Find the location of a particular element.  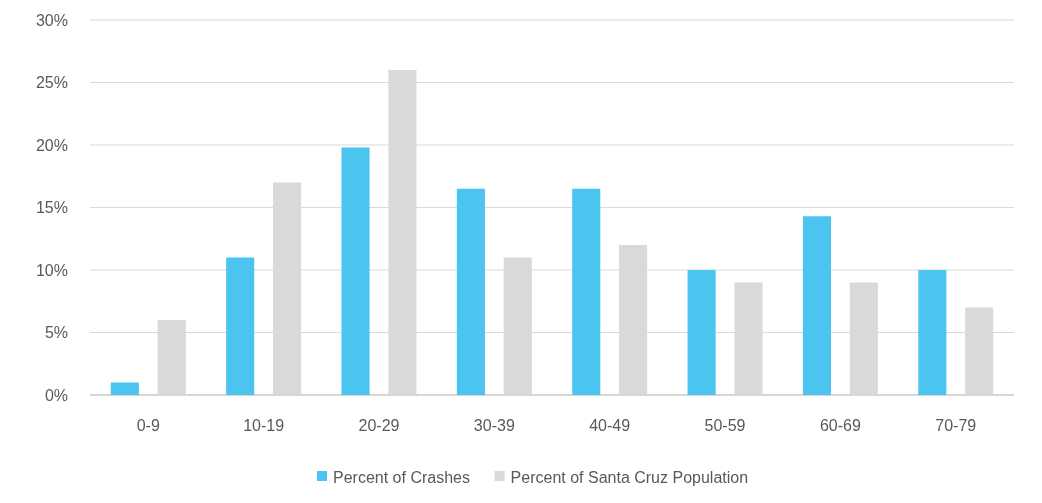

y-tick-label: 25% is located at coordinates (51, 83).